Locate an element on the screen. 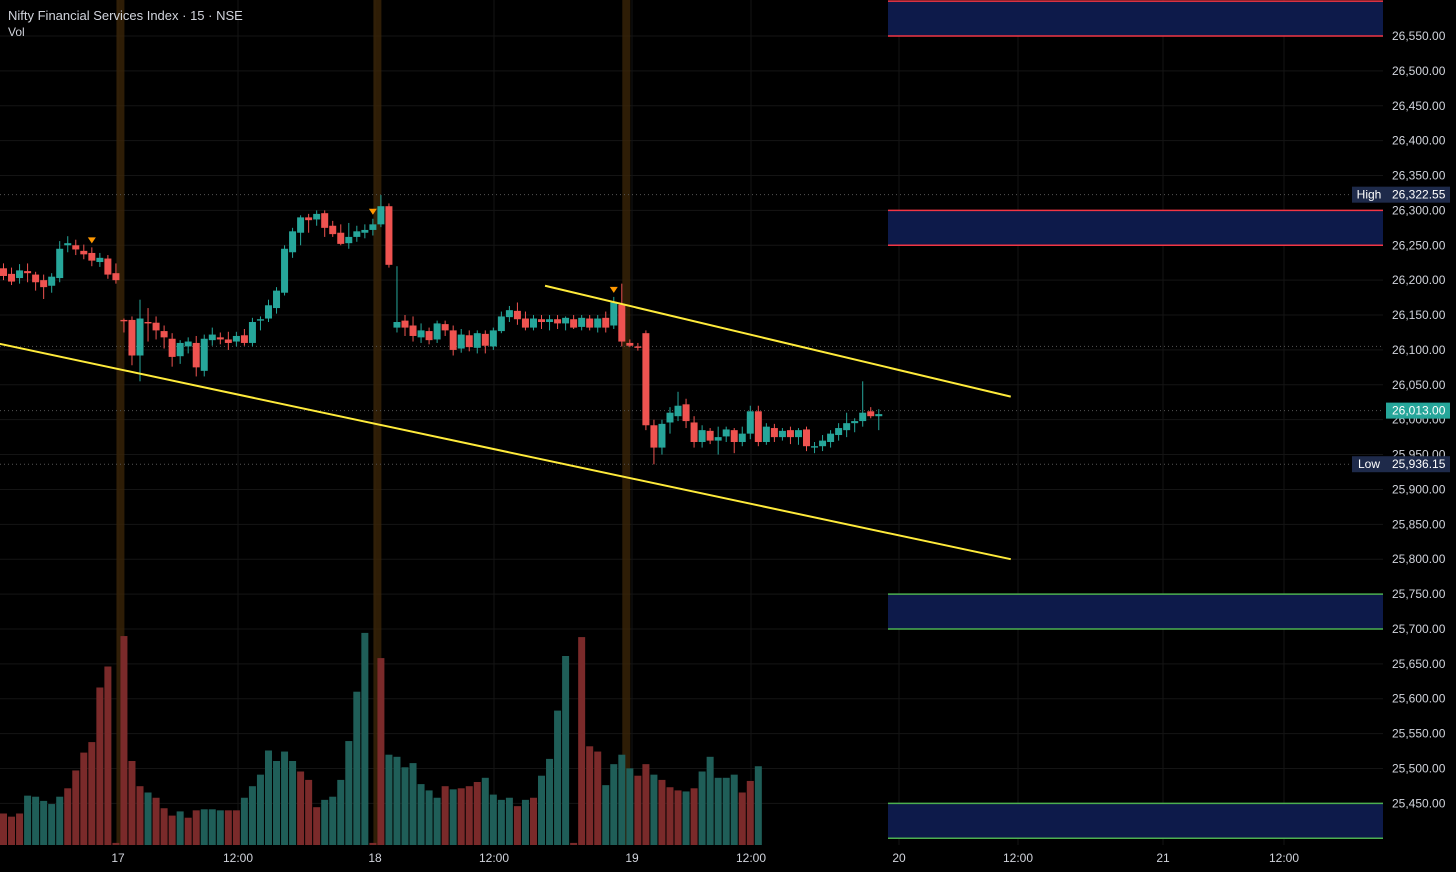 This screenshot has width=1456, height=872. trendline is located at coordinates (777, 341).